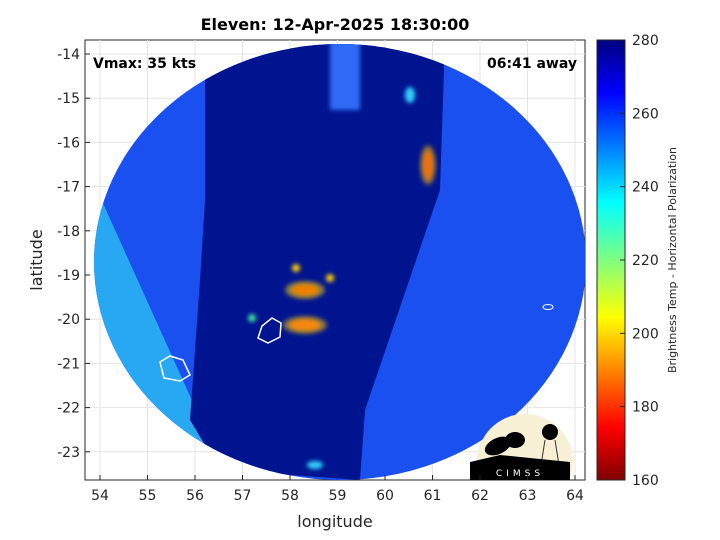 This screenshot has width=720, height=540. I want to click on y-tick-label: -20, so click(68, 320).